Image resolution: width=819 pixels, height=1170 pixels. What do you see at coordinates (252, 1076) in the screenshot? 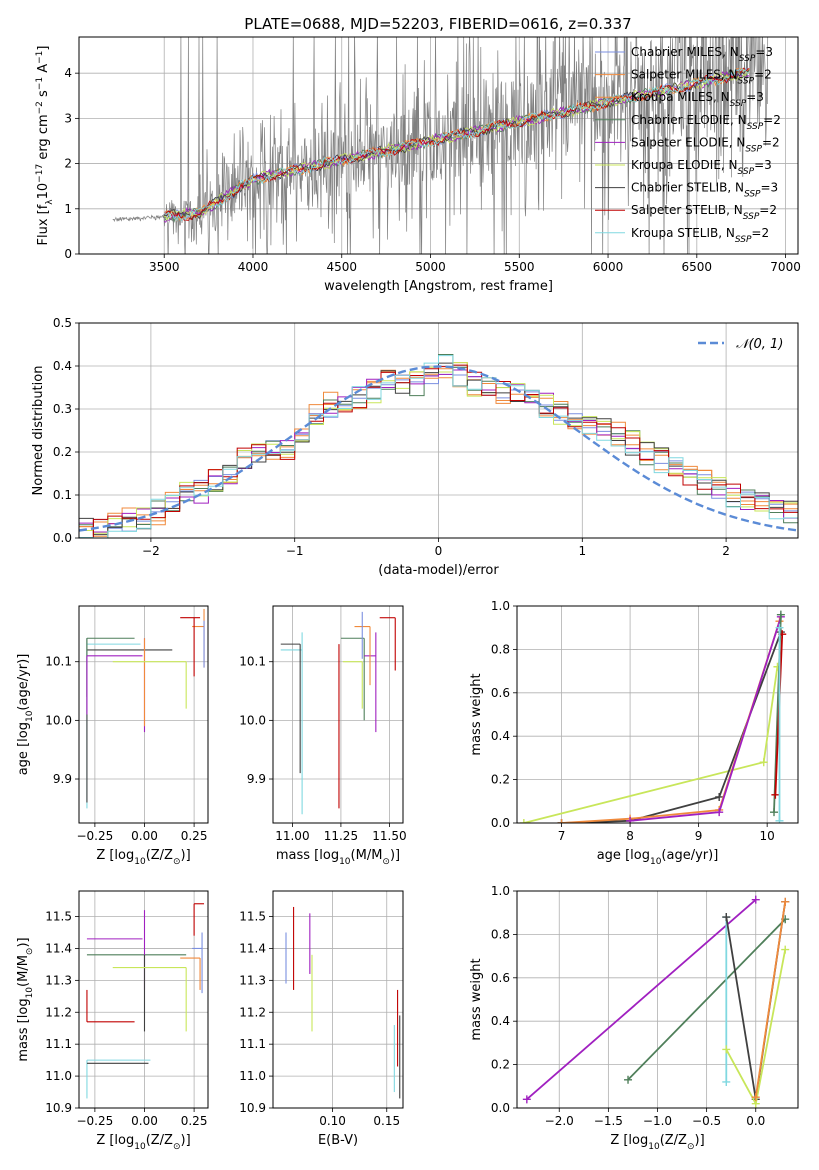
I see `y-tick-label: 11.0` at bounding box center [252, 1076].